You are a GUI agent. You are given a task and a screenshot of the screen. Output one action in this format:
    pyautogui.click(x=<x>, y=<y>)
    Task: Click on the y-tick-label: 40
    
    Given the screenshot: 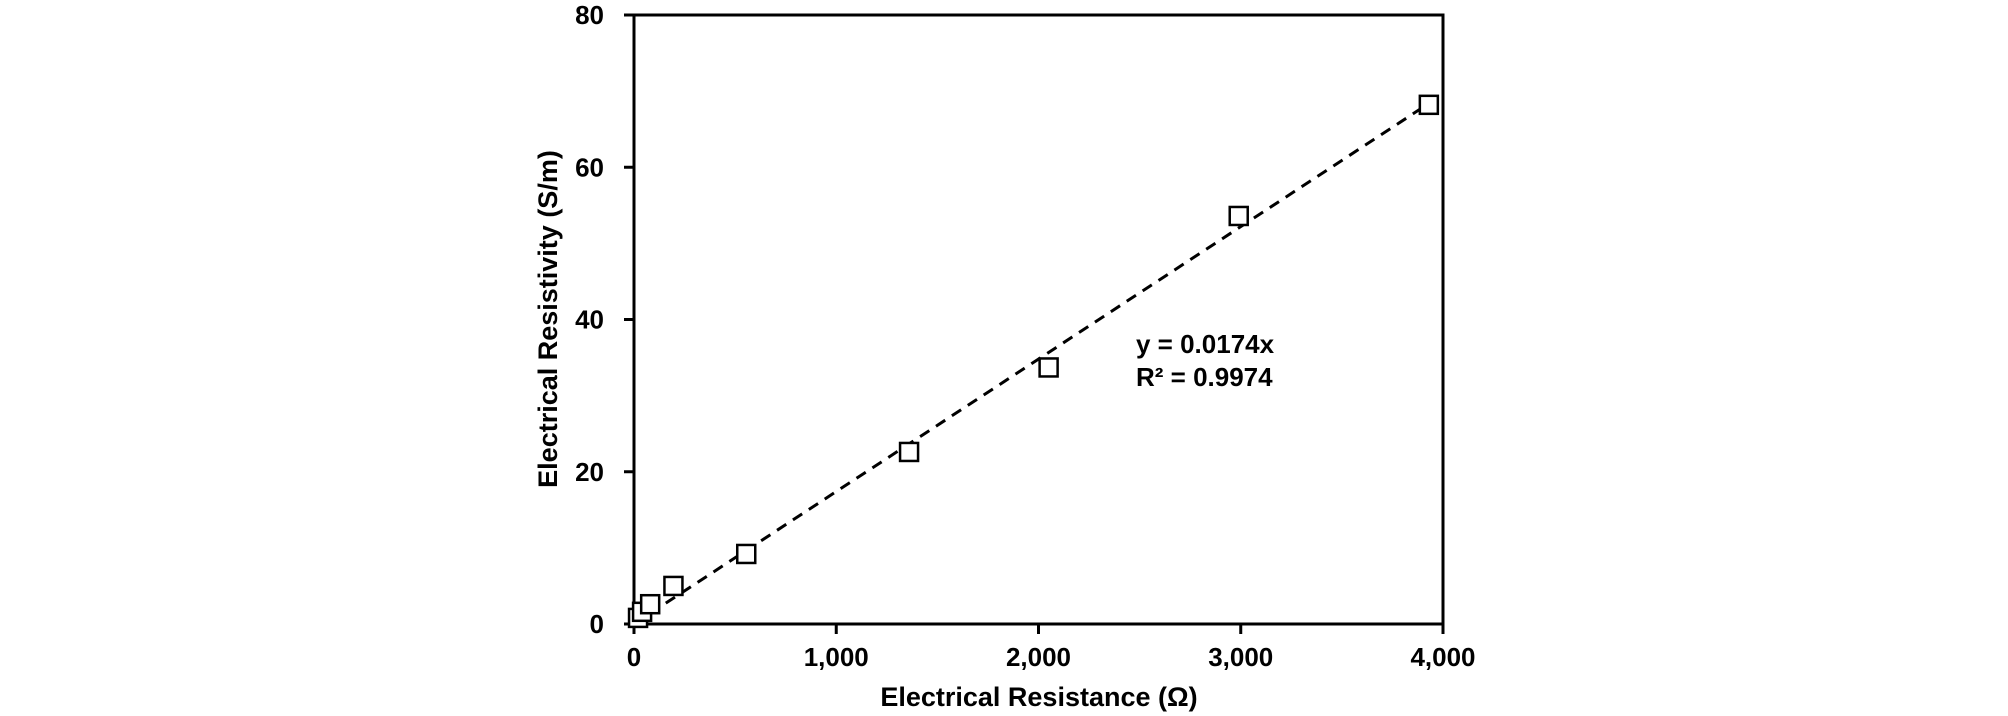 What is the action you would take?
    pyautogui.click(x=589, y=320)
    